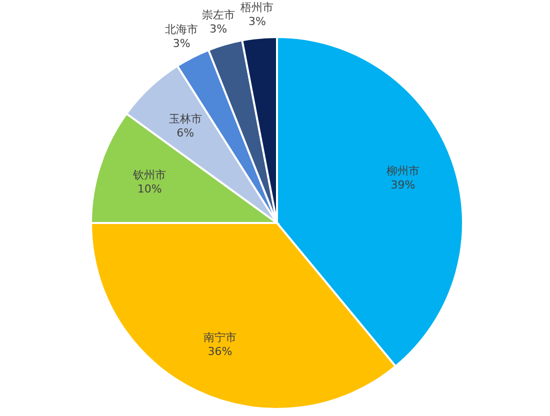  I want to click on slice-label: 梧州市, so click(257, 7).